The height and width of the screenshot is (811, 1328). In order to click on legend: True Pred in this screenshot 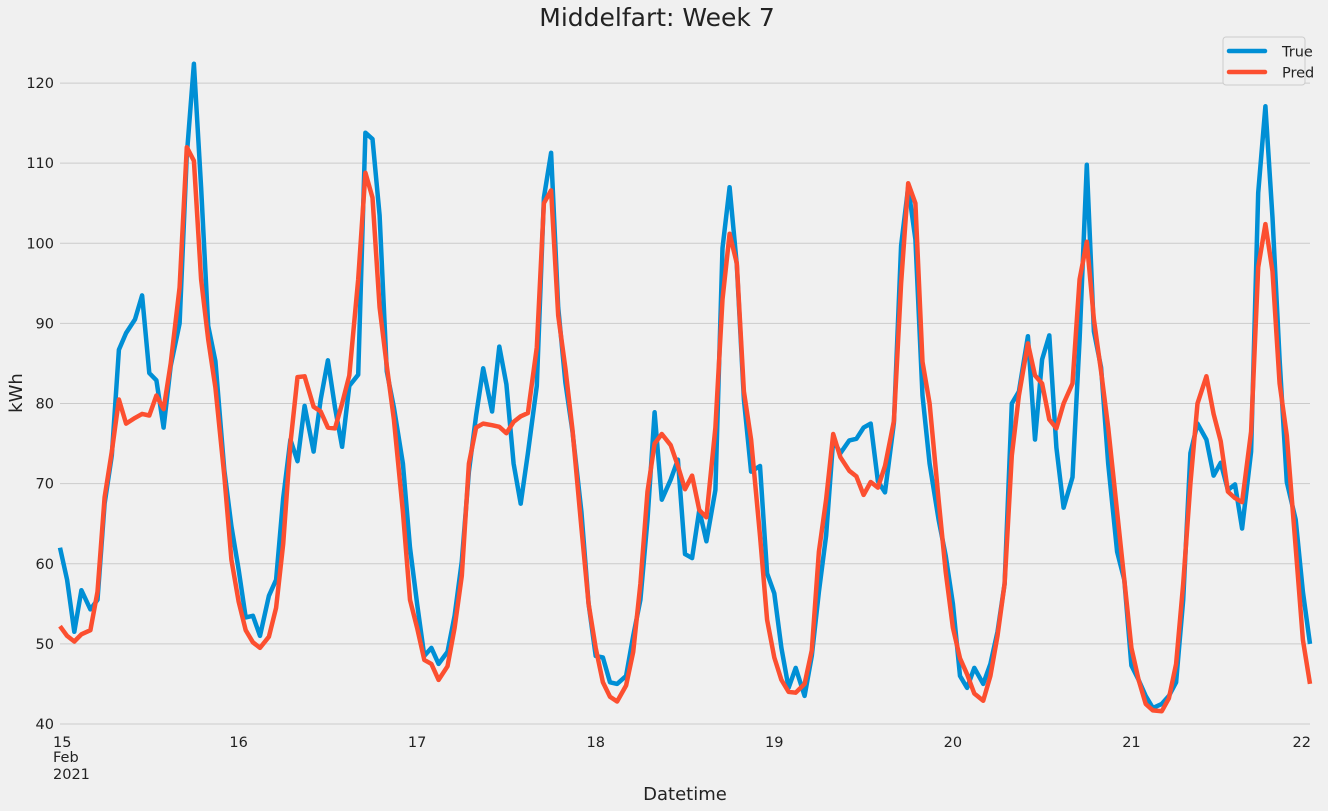, I will do `click(1268, 61)`.